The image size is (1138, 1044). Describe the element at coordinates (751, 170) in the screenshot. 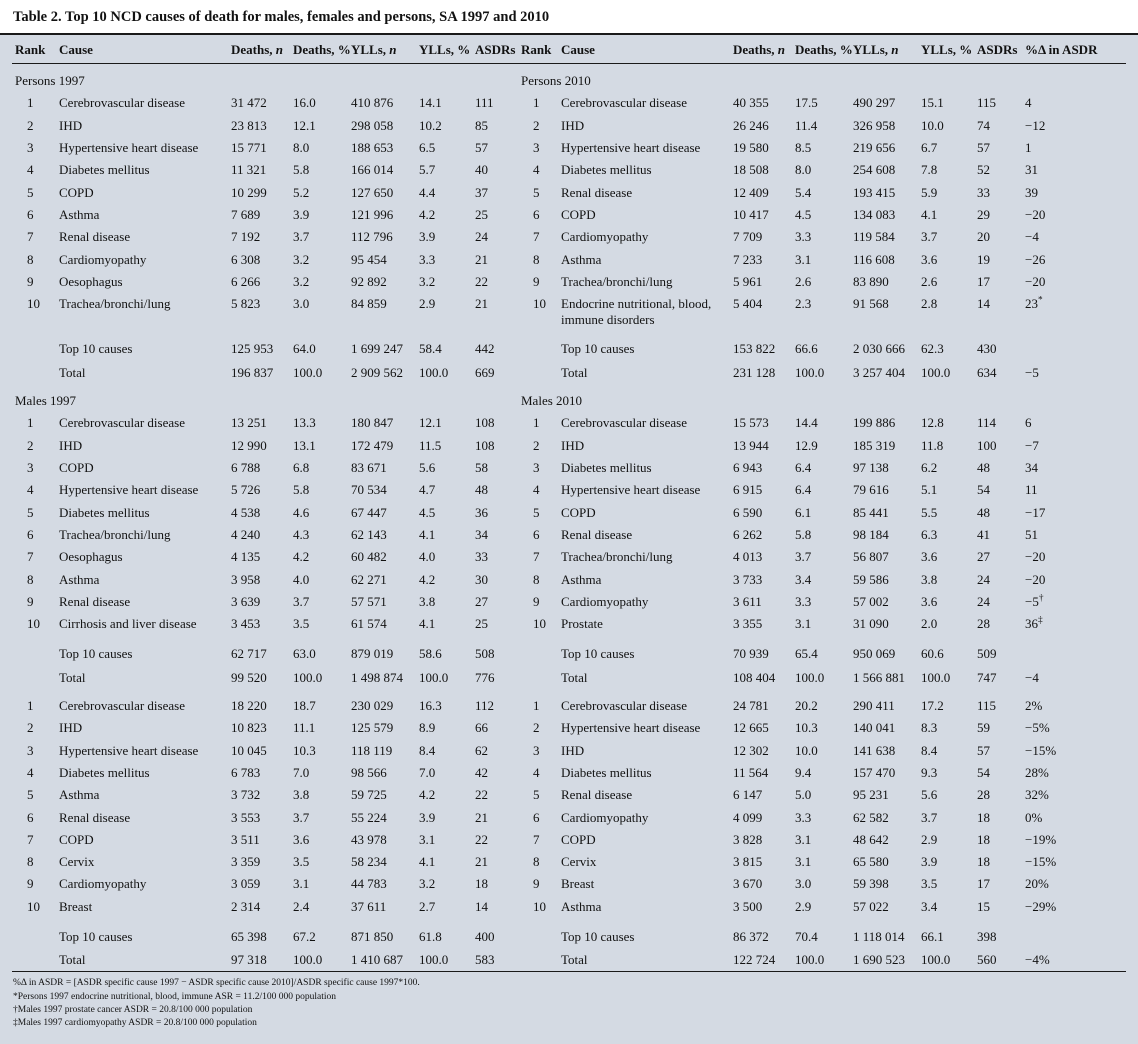

I see `cell: 18 508` at that location.